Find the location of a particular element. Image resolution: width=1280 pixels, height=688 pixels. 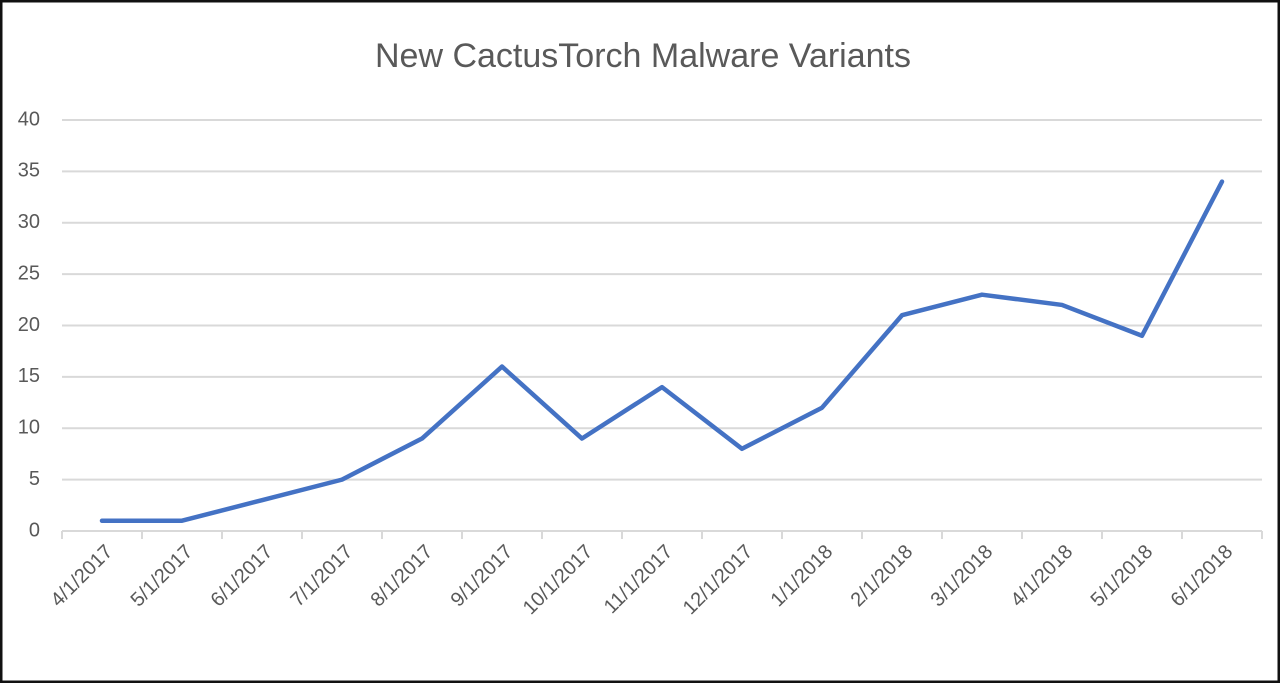

y-tick-label: 30 is located at coordinates (29, 222).